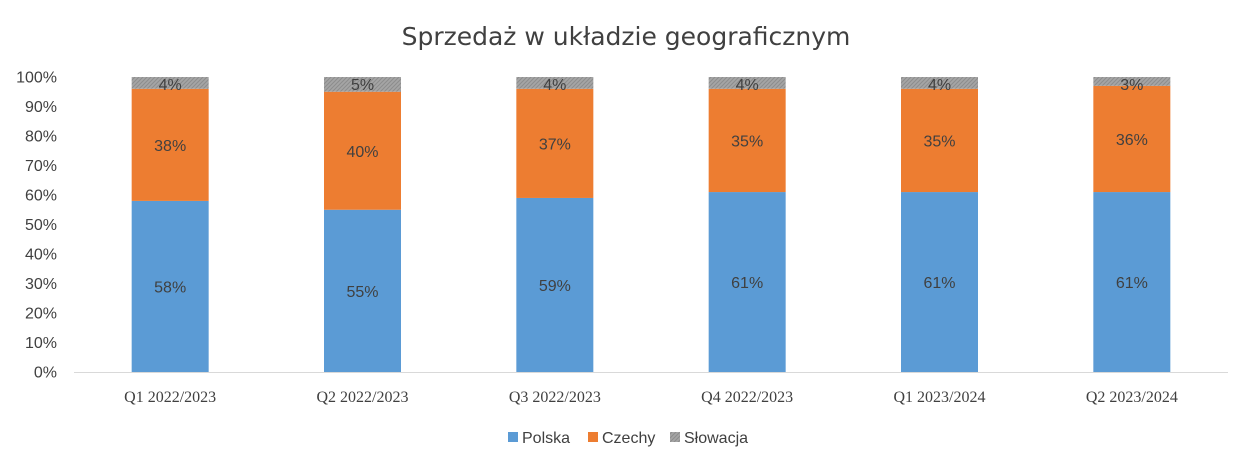 This screenshot has height=469, width=1252. I want to click on y-tick-label: 60%, so click(41, 196).